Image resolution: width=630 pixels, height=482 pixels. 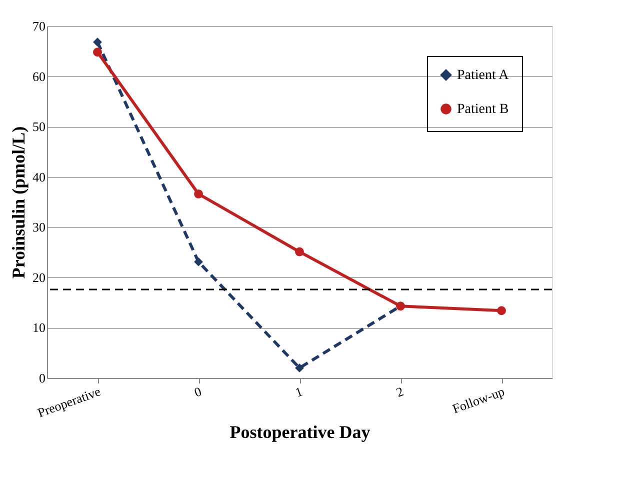 I want to click on y-tick-label: 70, so click(x=39, y=26).